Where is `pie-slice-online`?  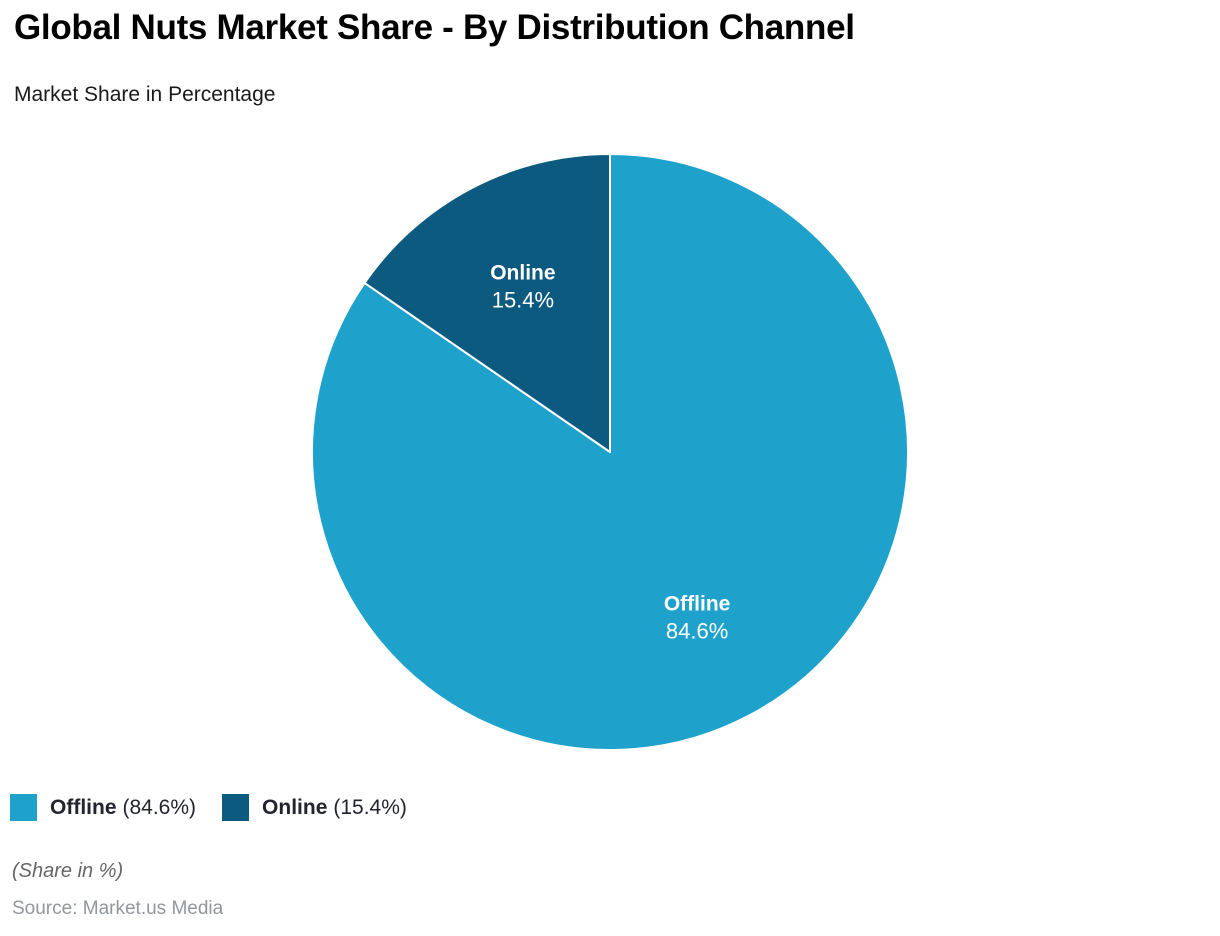 pie-slice-online is located at coordinates (487, 303).